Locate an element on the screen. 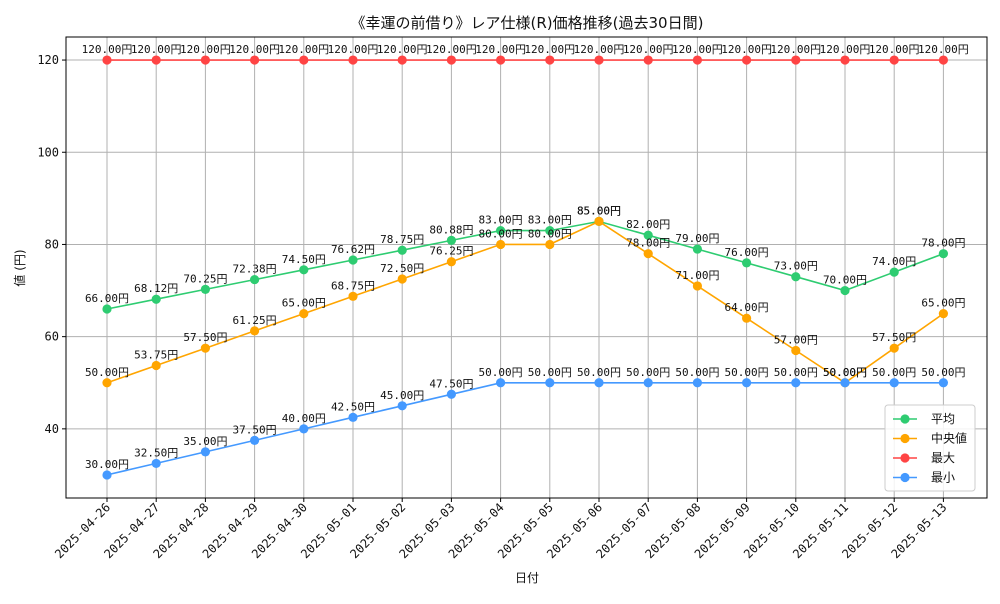  data-label: 65.00円 is located at coordinates (304, 303).